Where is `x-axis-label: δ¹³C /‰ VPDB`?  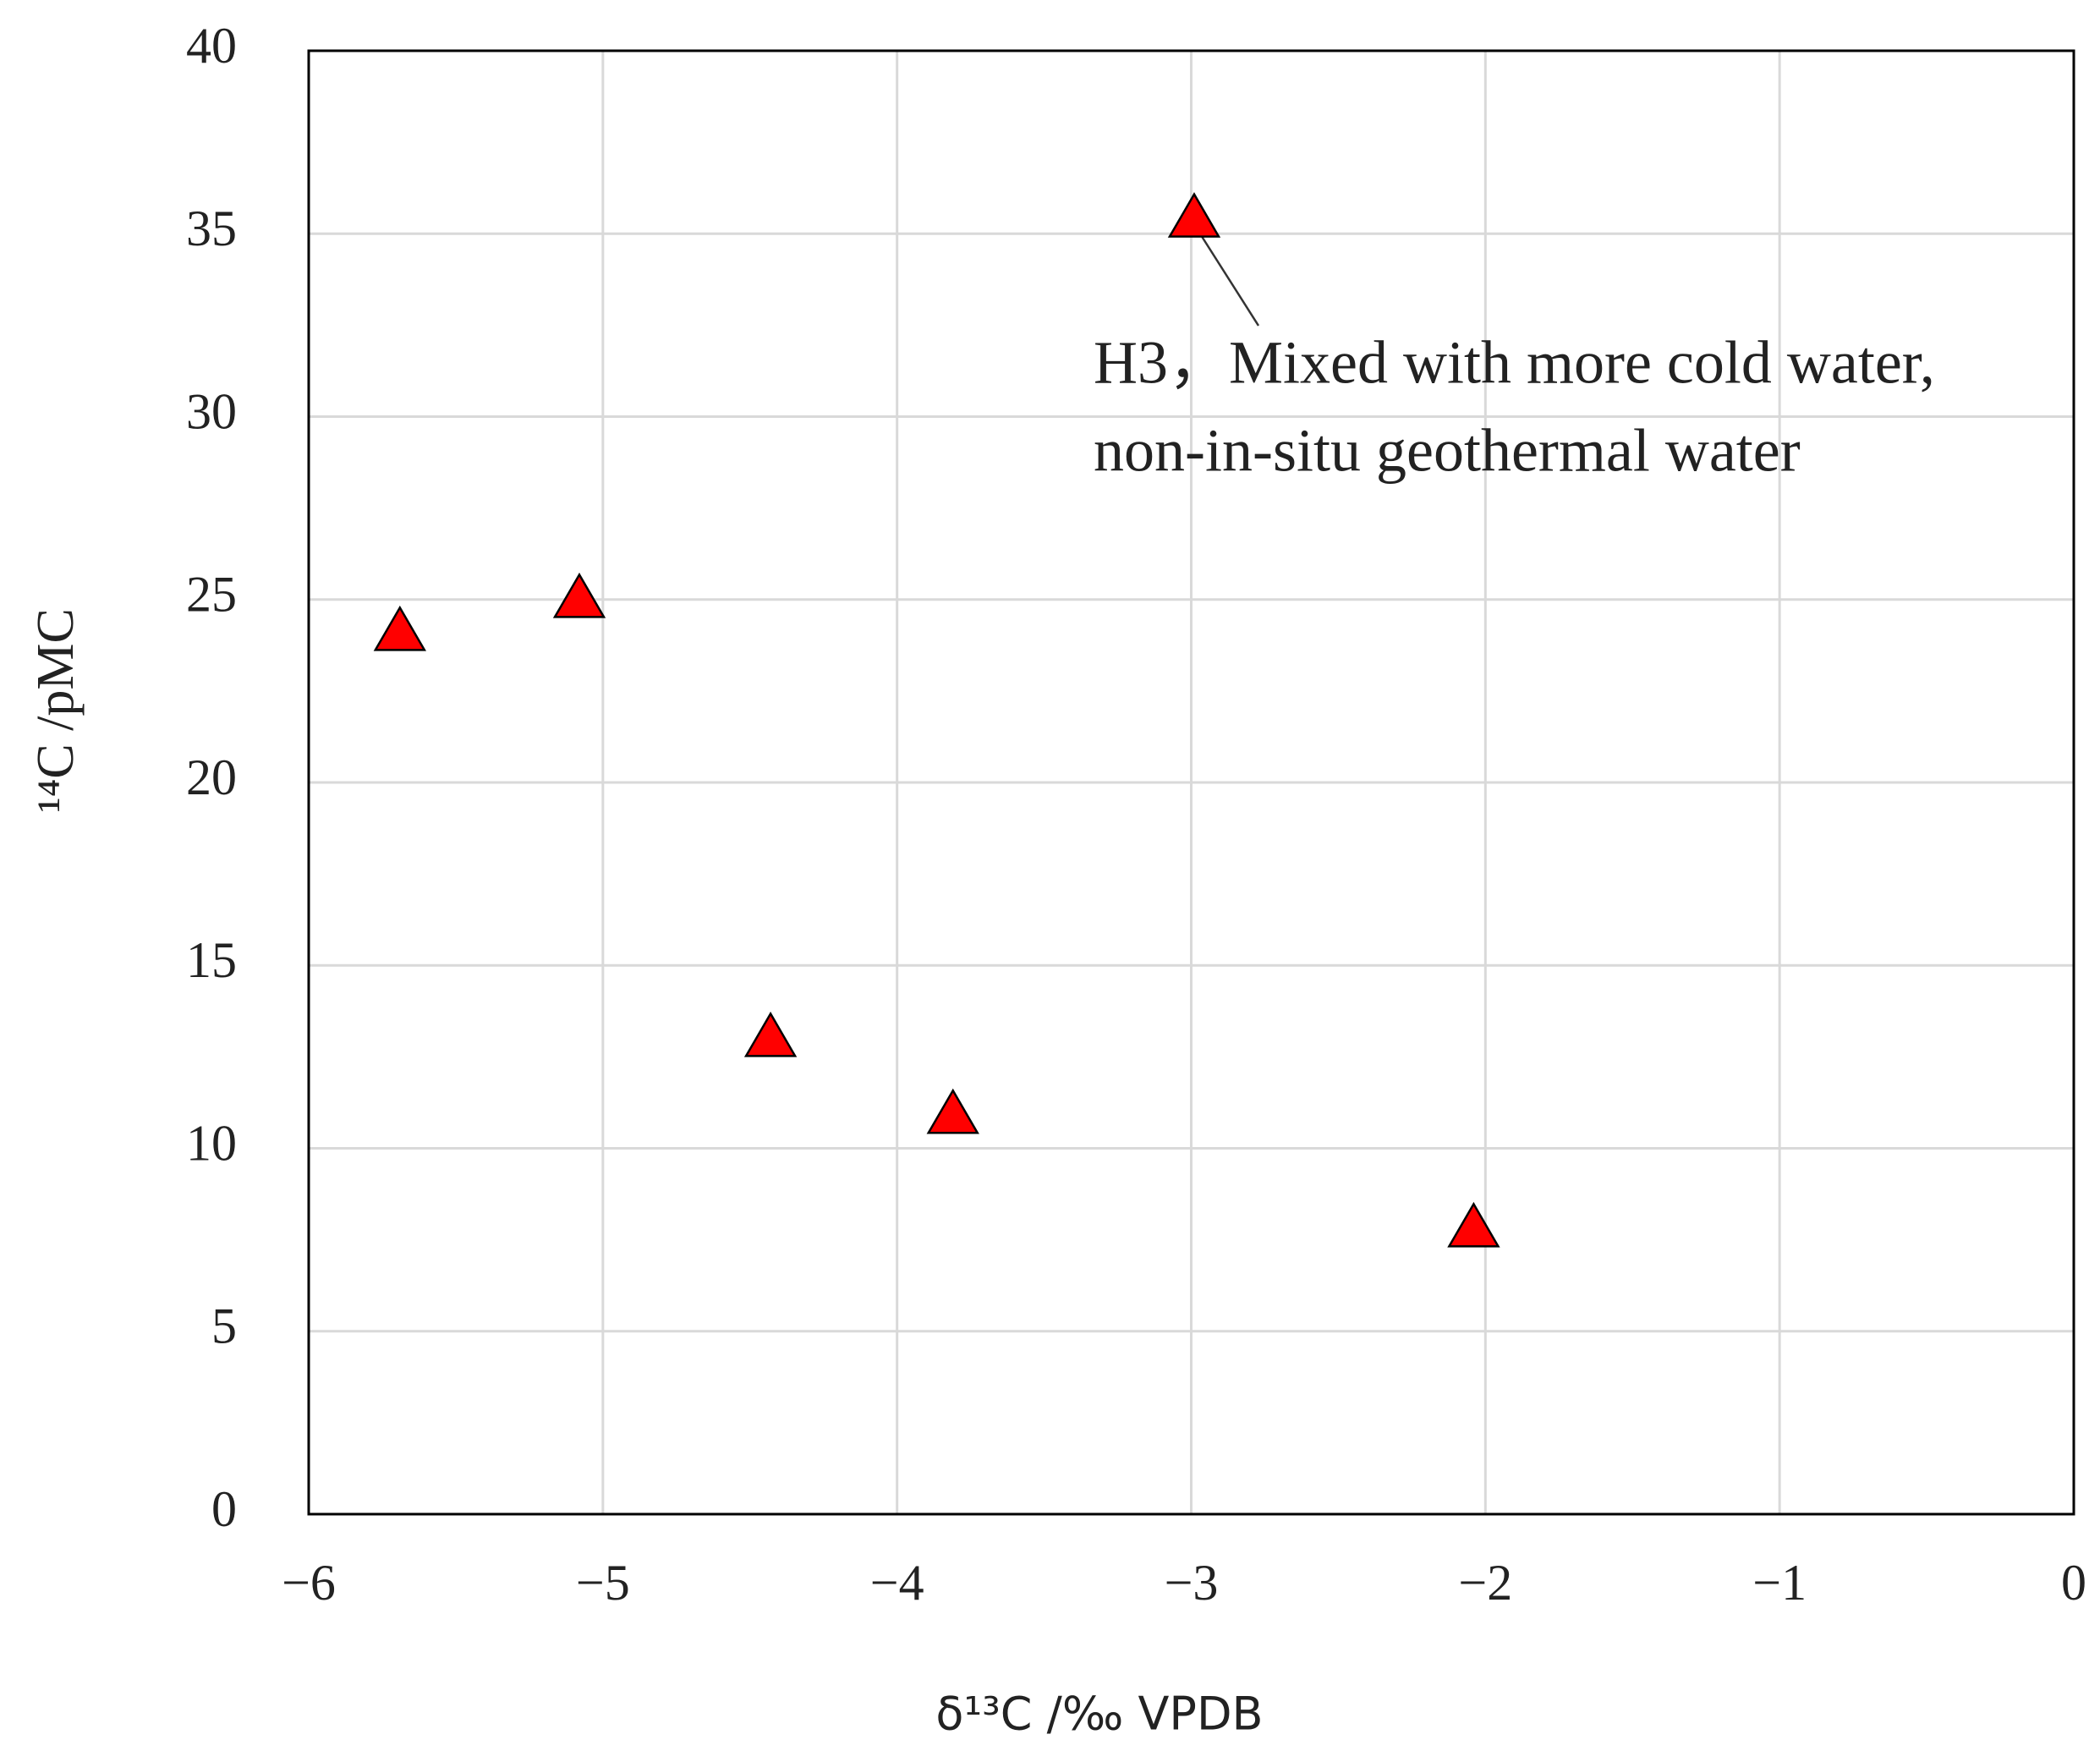
x-axis-label: δ¹³C /‰ VPDB is located at coordinates (1099, 1714).